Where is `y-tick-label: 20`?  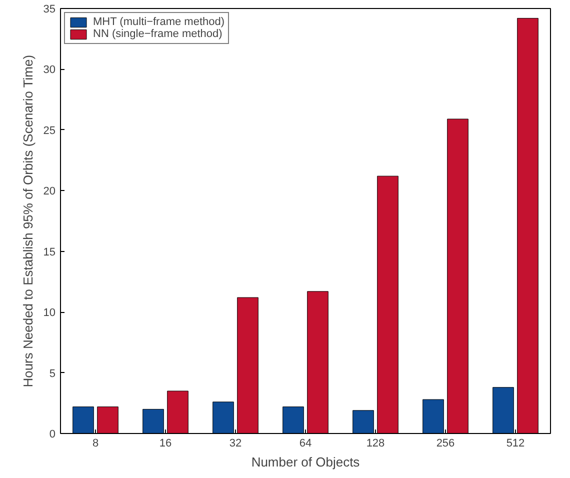 y-tick-label: 20 is located at coordinates (49, 192).